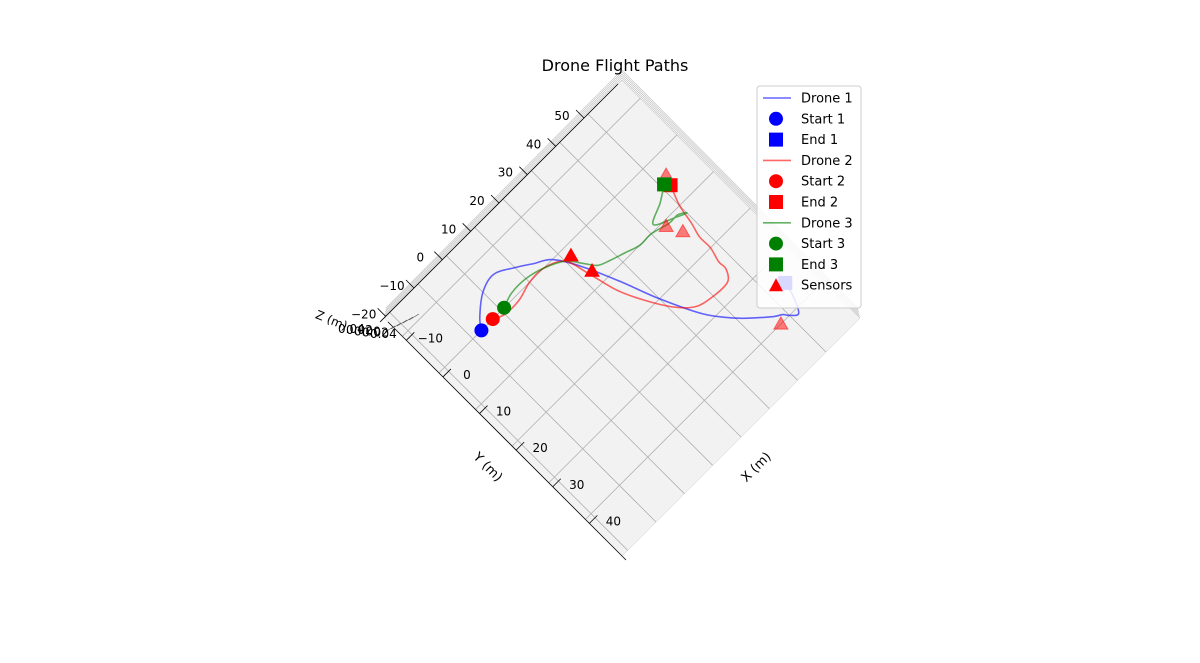  I want to click on x-axis-line, so click(507, 441).